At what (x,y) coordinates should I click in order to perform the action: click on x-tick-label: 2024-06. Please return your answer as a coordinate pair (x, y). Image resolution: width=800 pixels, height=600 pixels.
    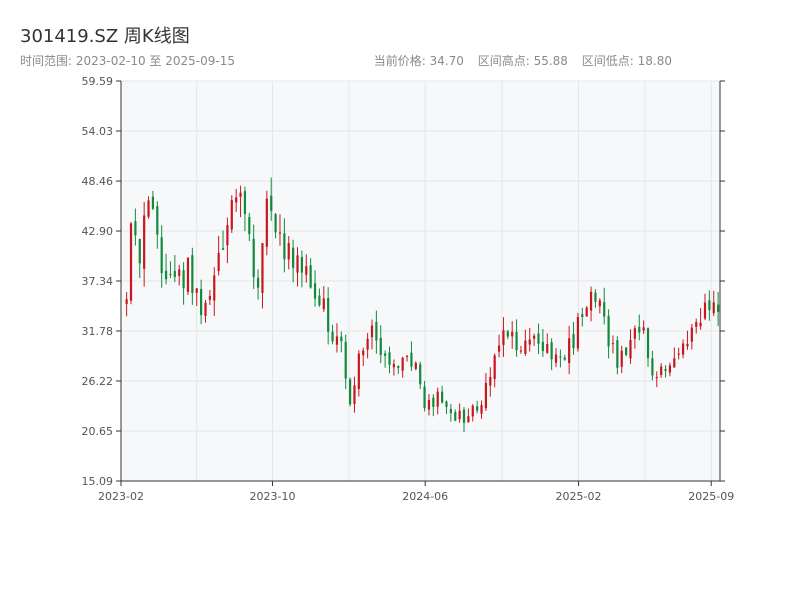
    Looking at the image, I should click on (425, 496).